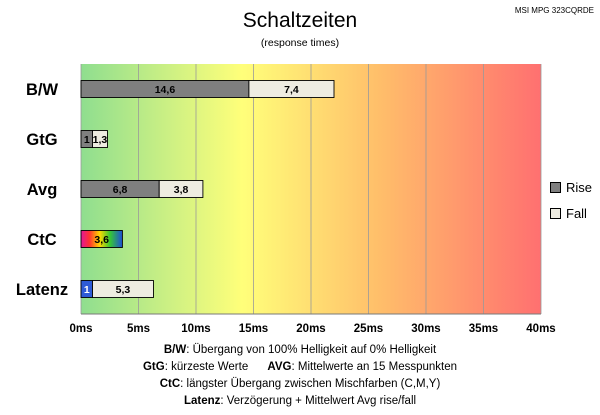 This screenshot has height=415, width=600. I want to click on x-tick-label: 5ms, so click(138, 329).